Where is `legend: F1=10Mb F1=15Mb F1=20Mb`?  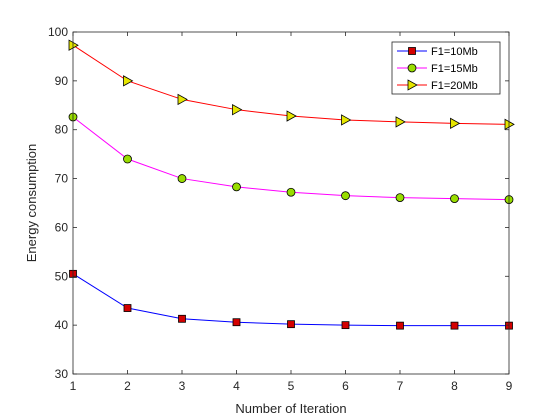 legend: F1=10Mb F1=15Mb F1=20Mb is located at coordinates (446, 68).